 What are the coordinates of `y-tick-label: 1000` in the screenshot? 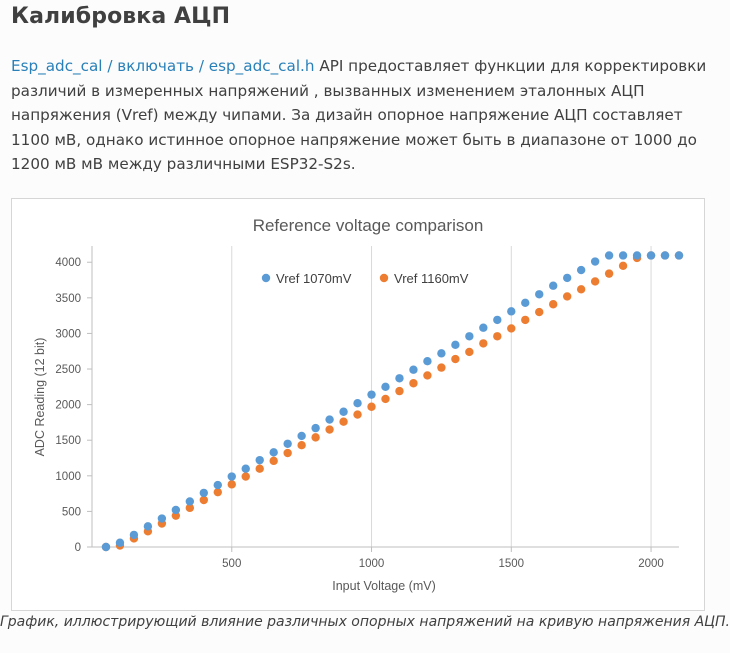 It's located at (68, 477).